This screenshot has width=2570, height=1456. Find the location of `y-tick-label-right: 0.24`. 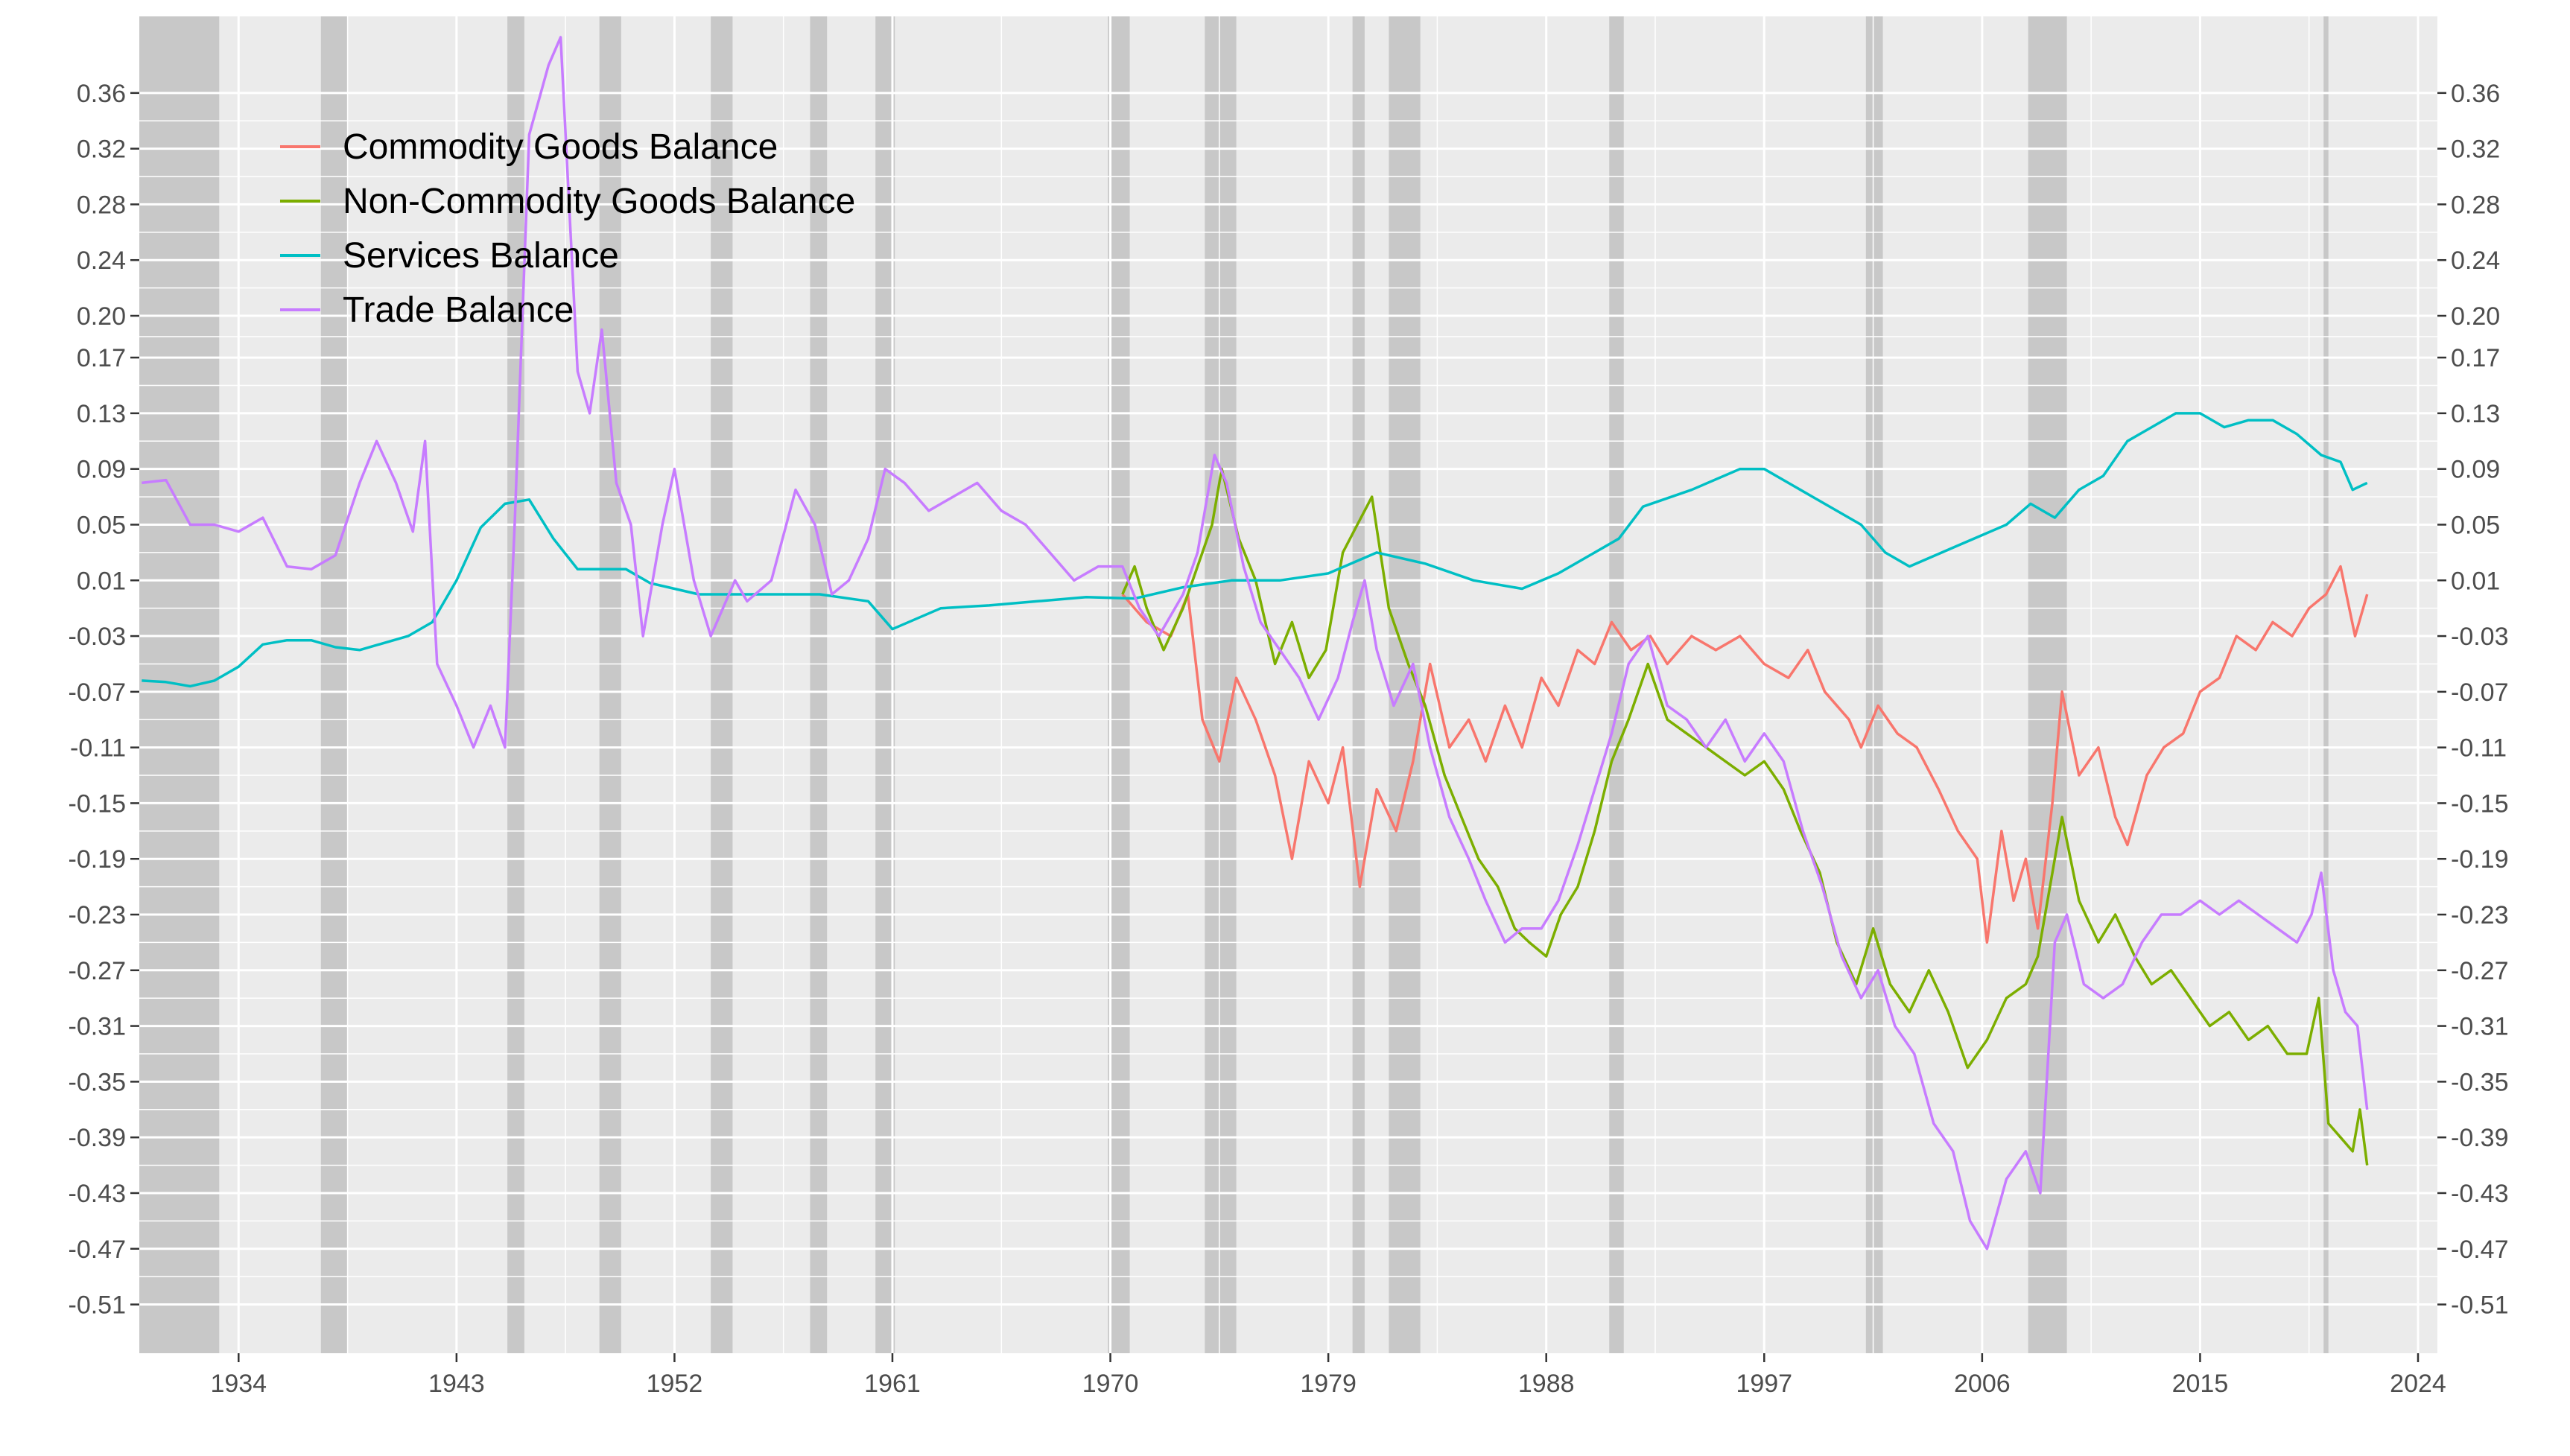

y-tick-label-right: 0.24 is located at coordinates (2475, 261).